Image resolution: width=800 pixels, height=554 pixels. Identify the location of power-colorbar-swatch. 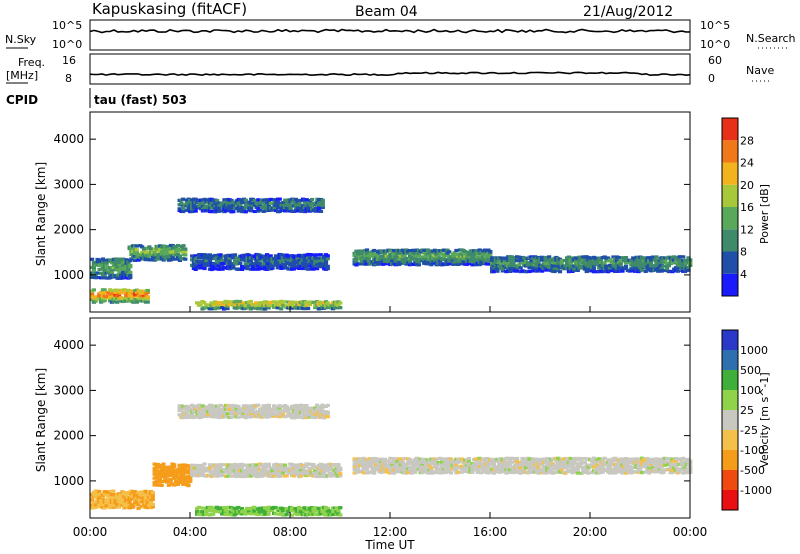
(730, 151).